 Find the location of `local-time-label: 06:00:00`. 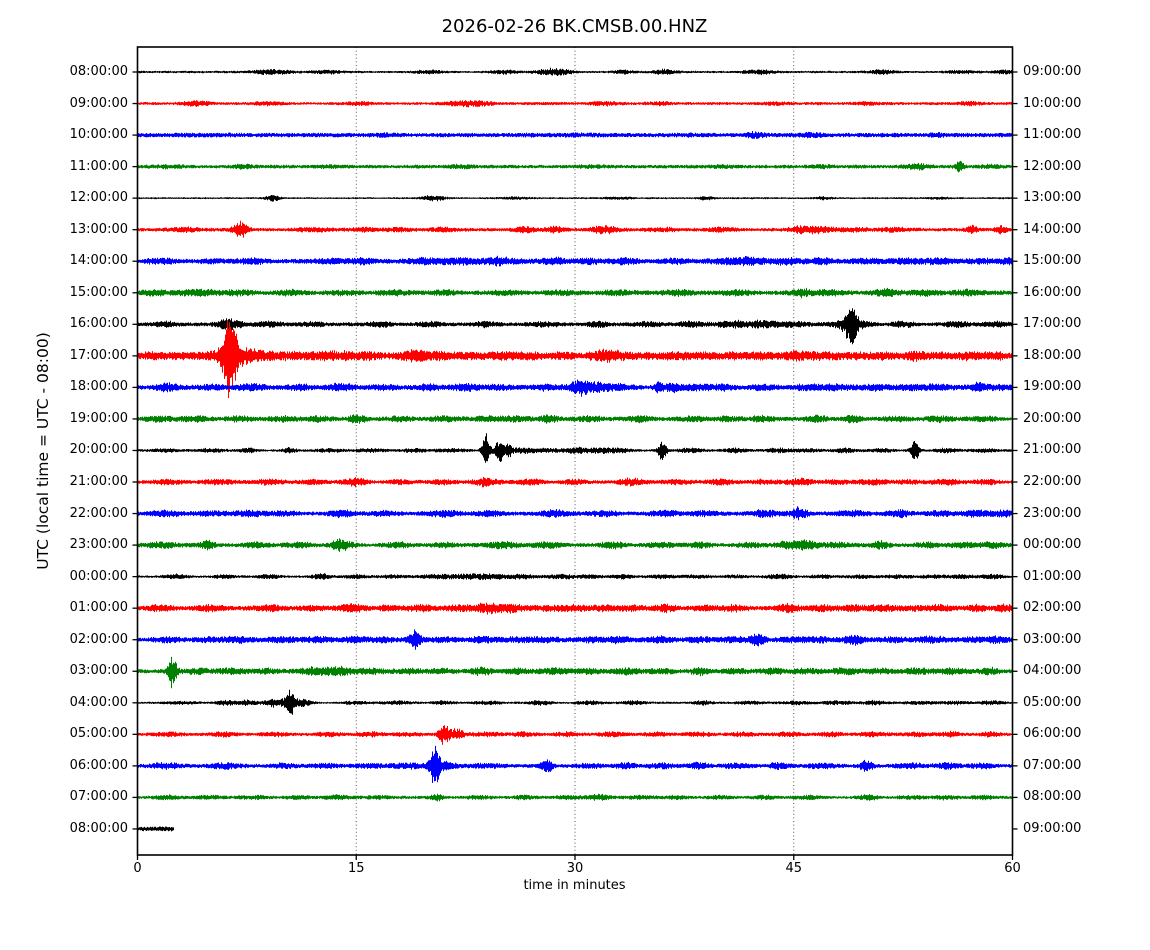

local-time-label: 06:00:00 is located at coordinates (1052, 734).